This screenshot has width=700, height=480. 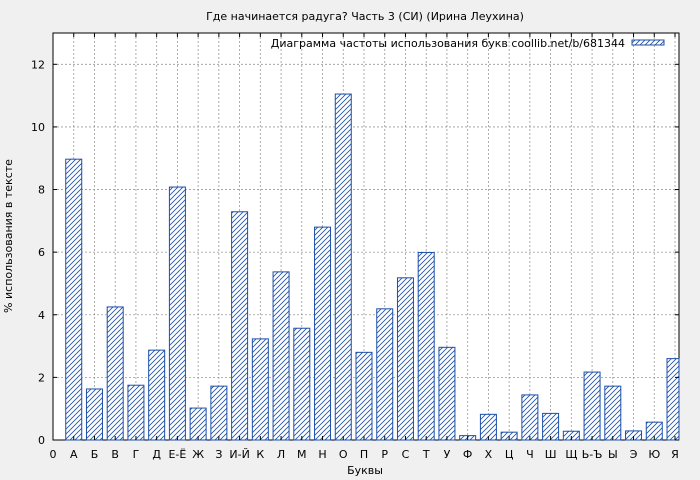 What do you see at coordinates (447, 454) in the screenshot?
I see `x-tick-label: У` at bounding box center [447, 454].